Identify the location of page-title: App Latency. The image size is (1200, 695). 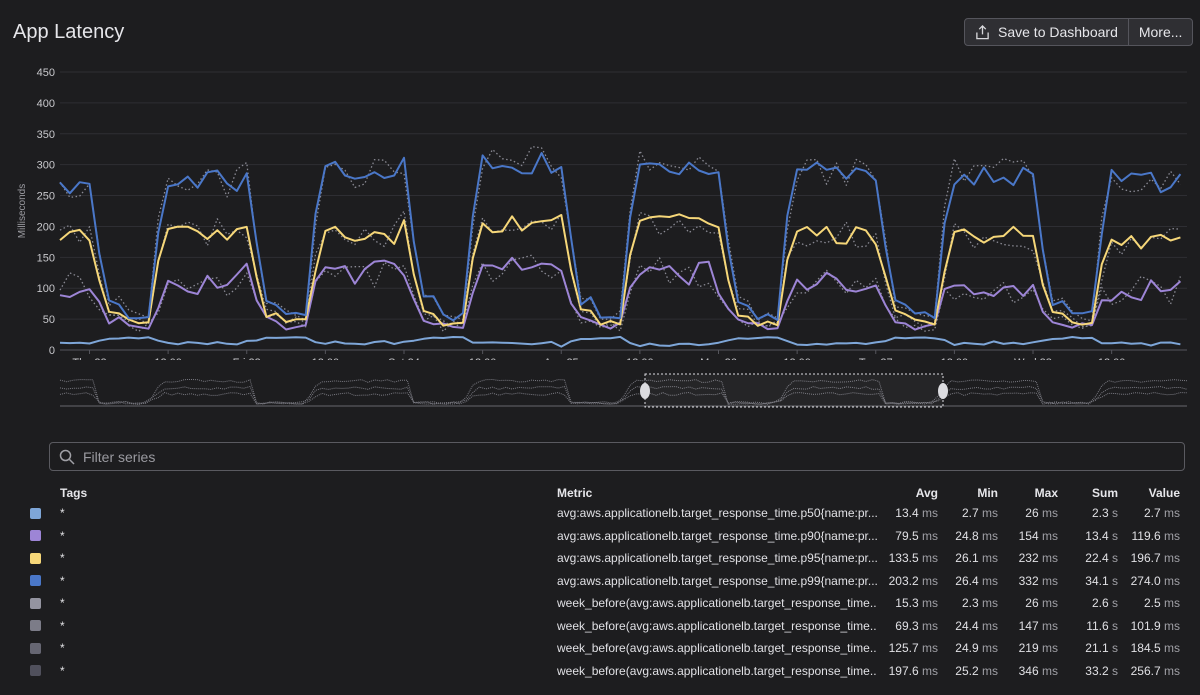
(69, 32).